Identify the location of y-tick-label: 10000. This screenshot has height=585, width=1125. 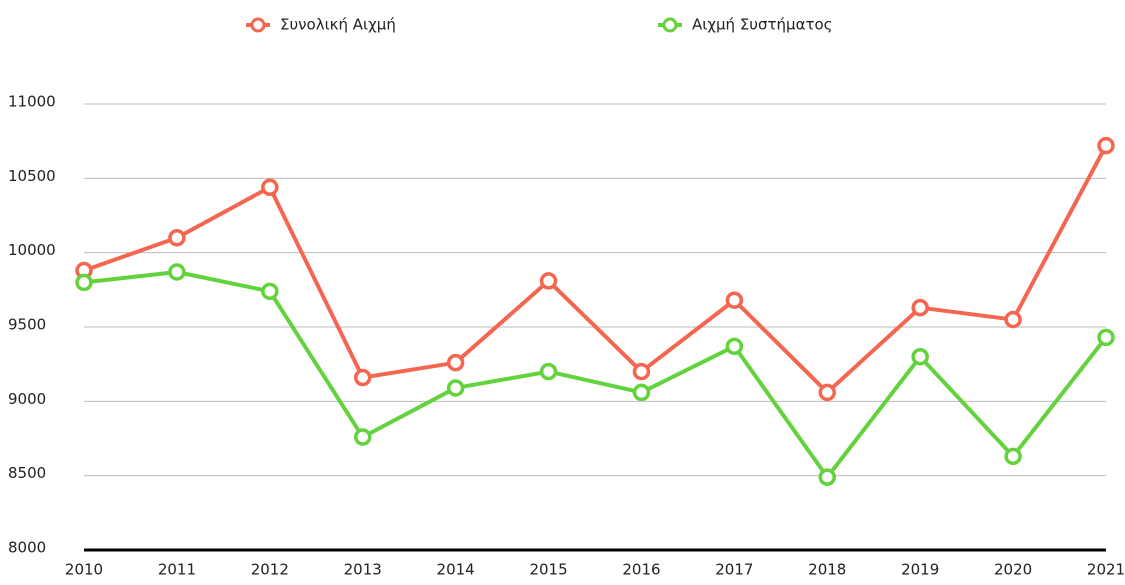
(32, 250).